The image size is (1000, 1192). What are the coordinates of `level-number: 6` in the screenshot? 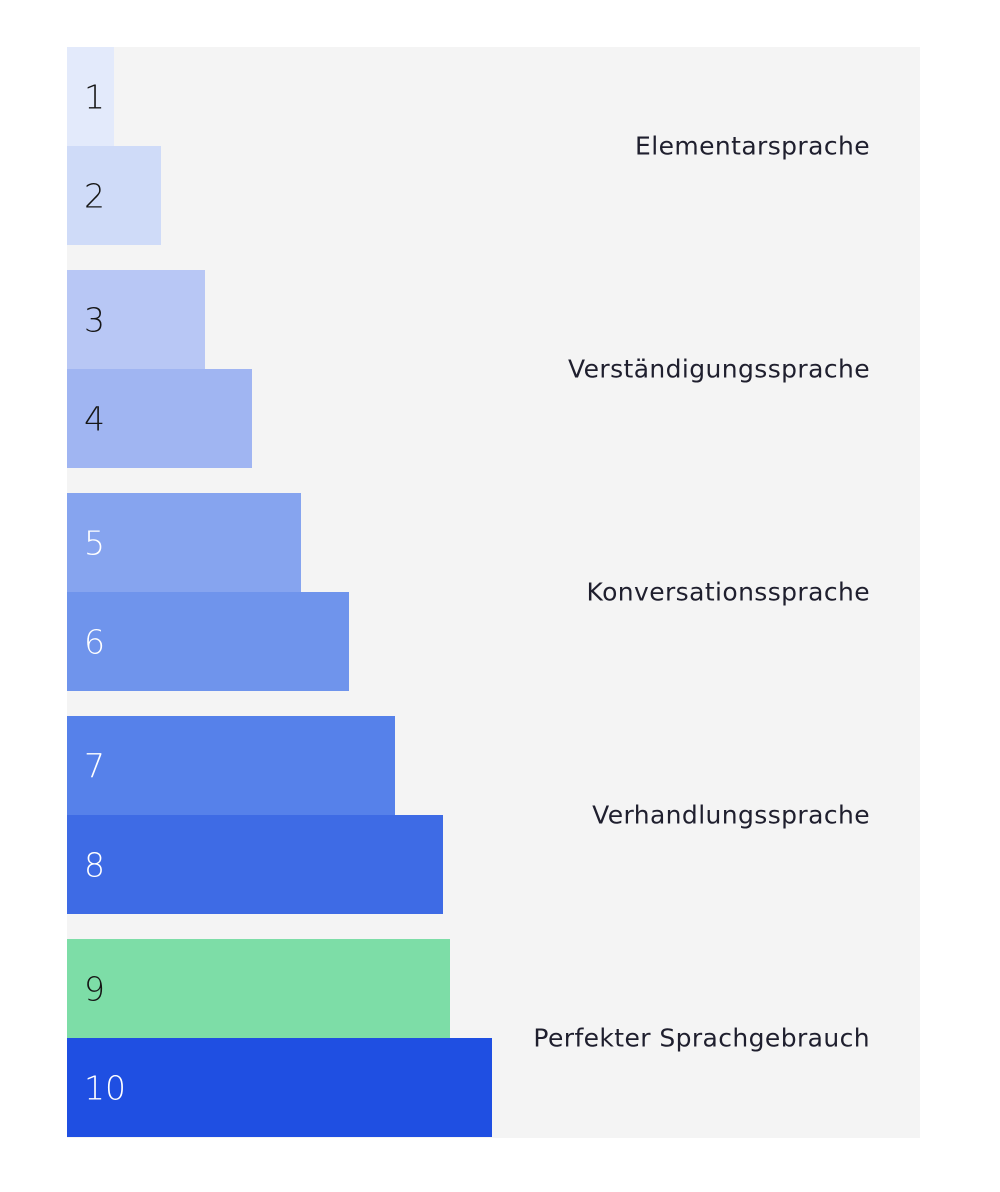 It's located at (94, 641).